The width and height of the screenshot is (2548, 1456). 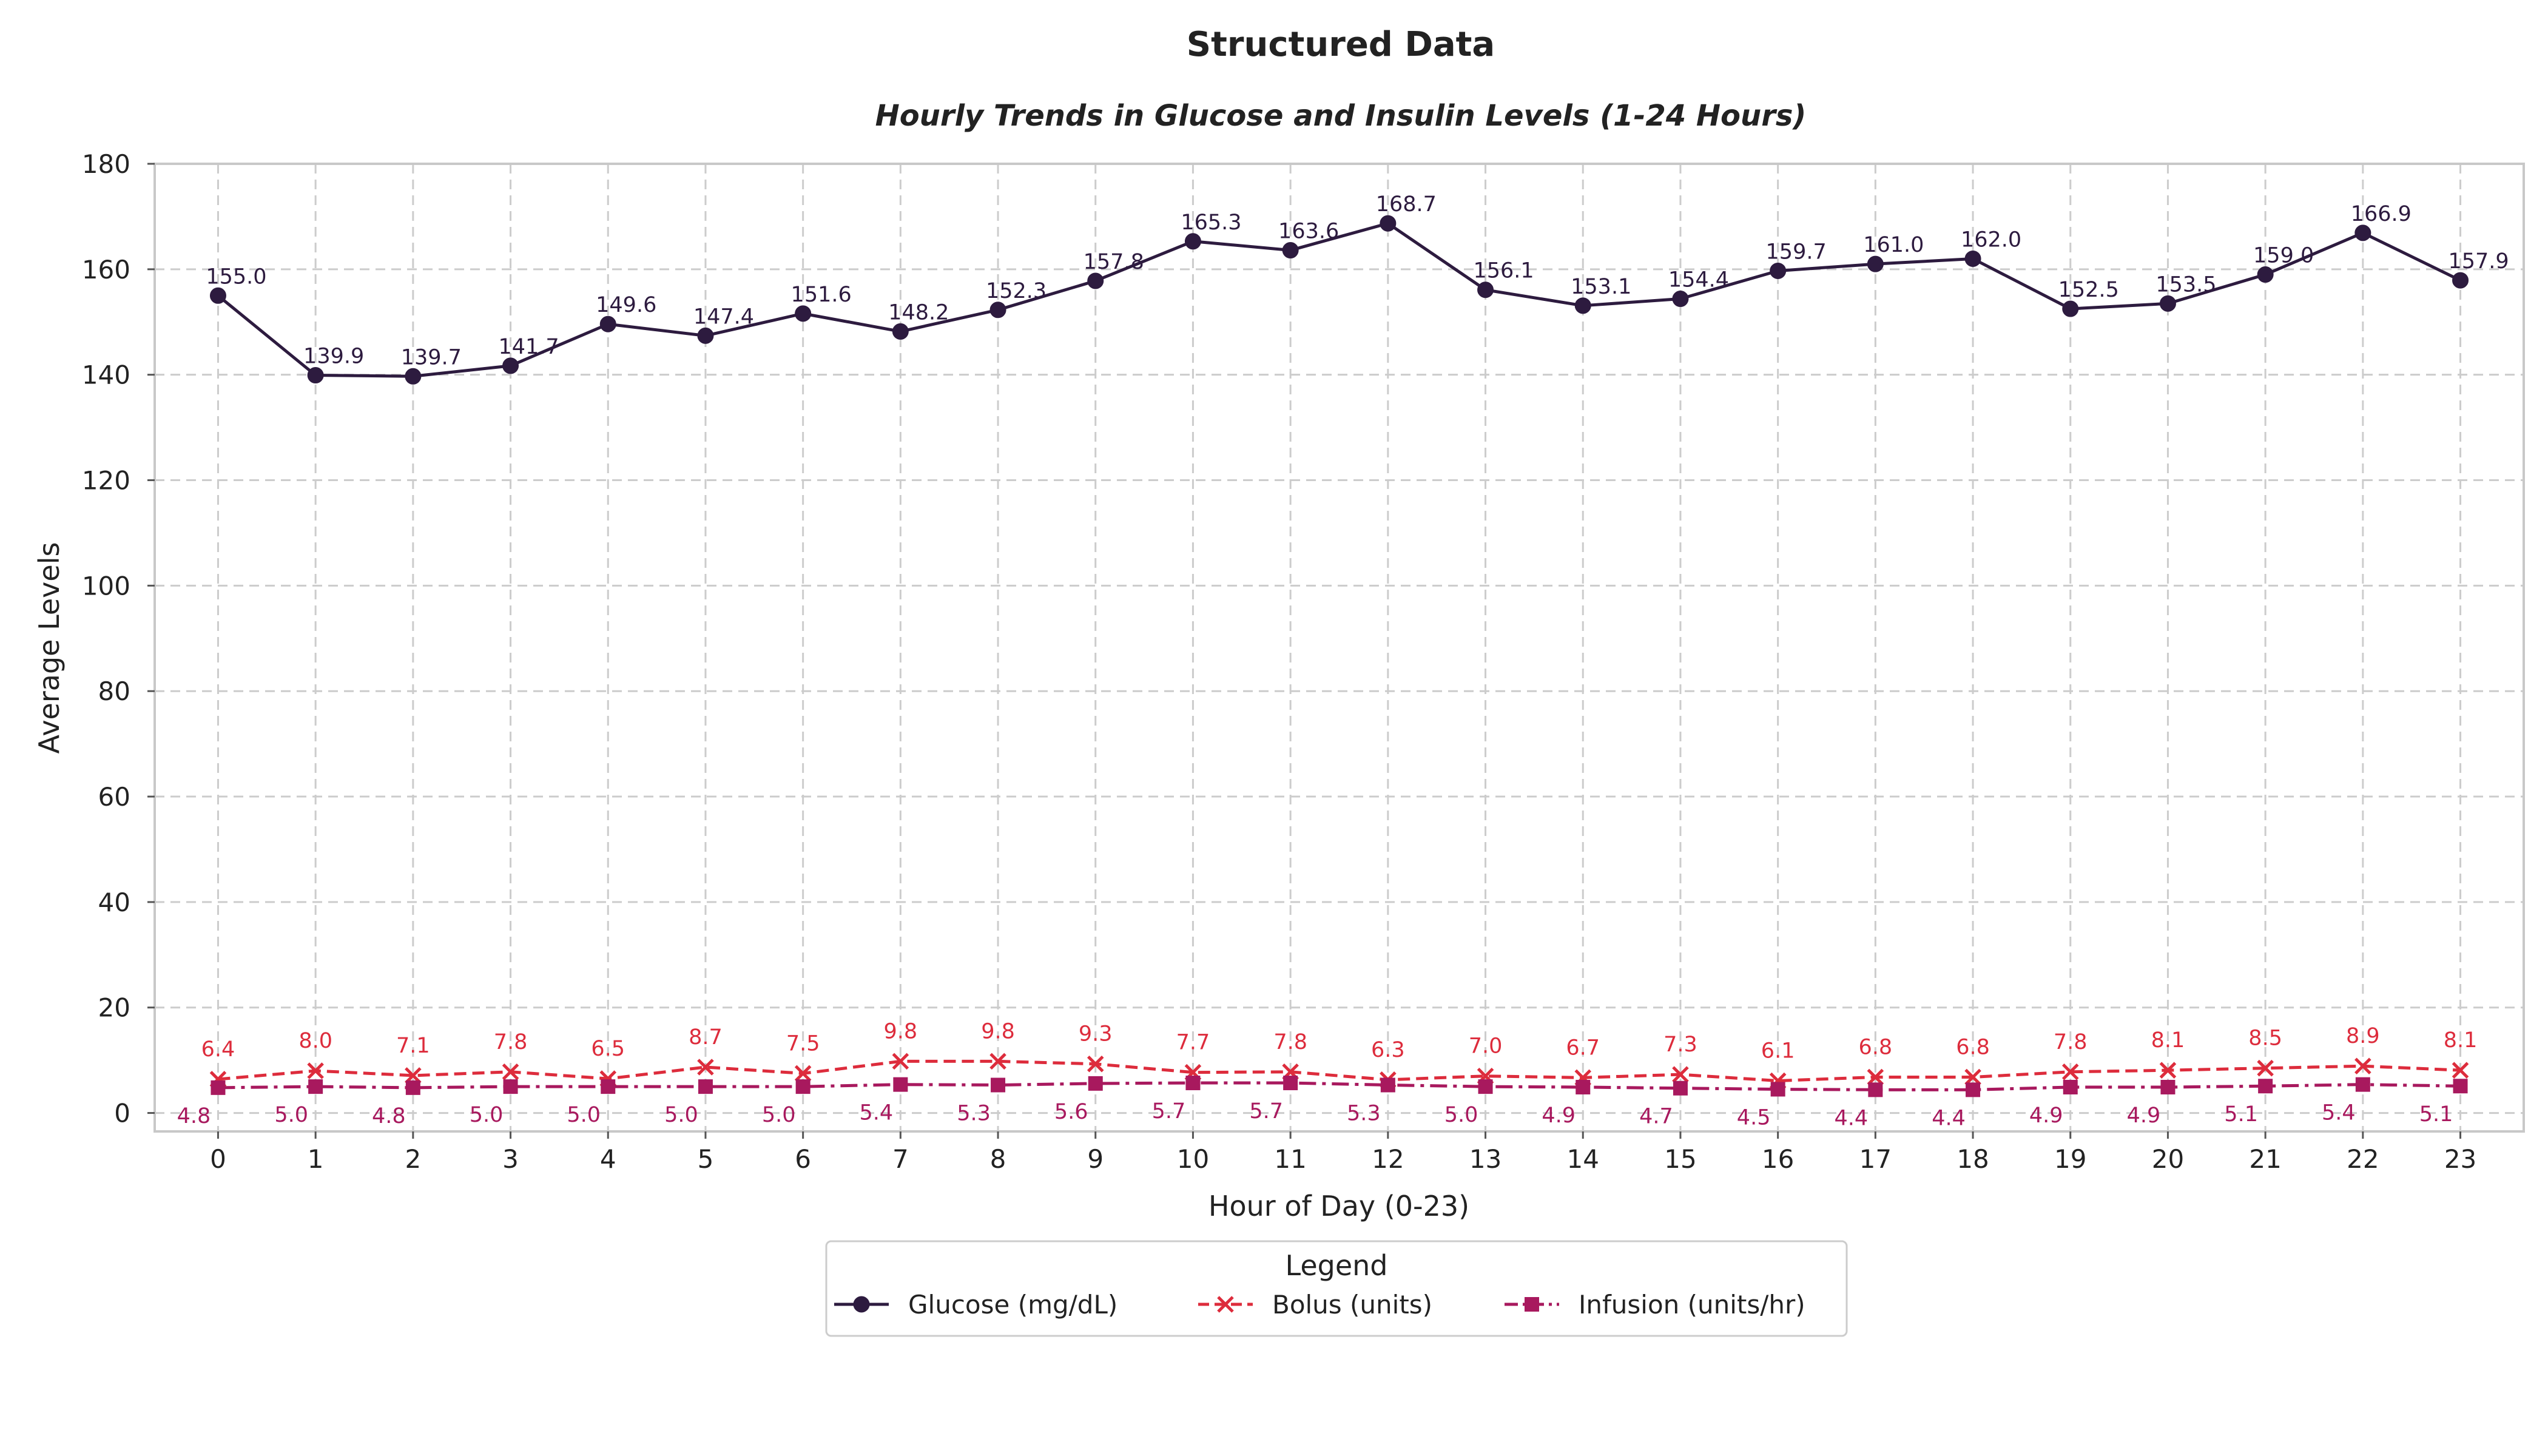 I want to click on data-label-infusion-units-hr: 4.9, so click(x=1559, y=1116).